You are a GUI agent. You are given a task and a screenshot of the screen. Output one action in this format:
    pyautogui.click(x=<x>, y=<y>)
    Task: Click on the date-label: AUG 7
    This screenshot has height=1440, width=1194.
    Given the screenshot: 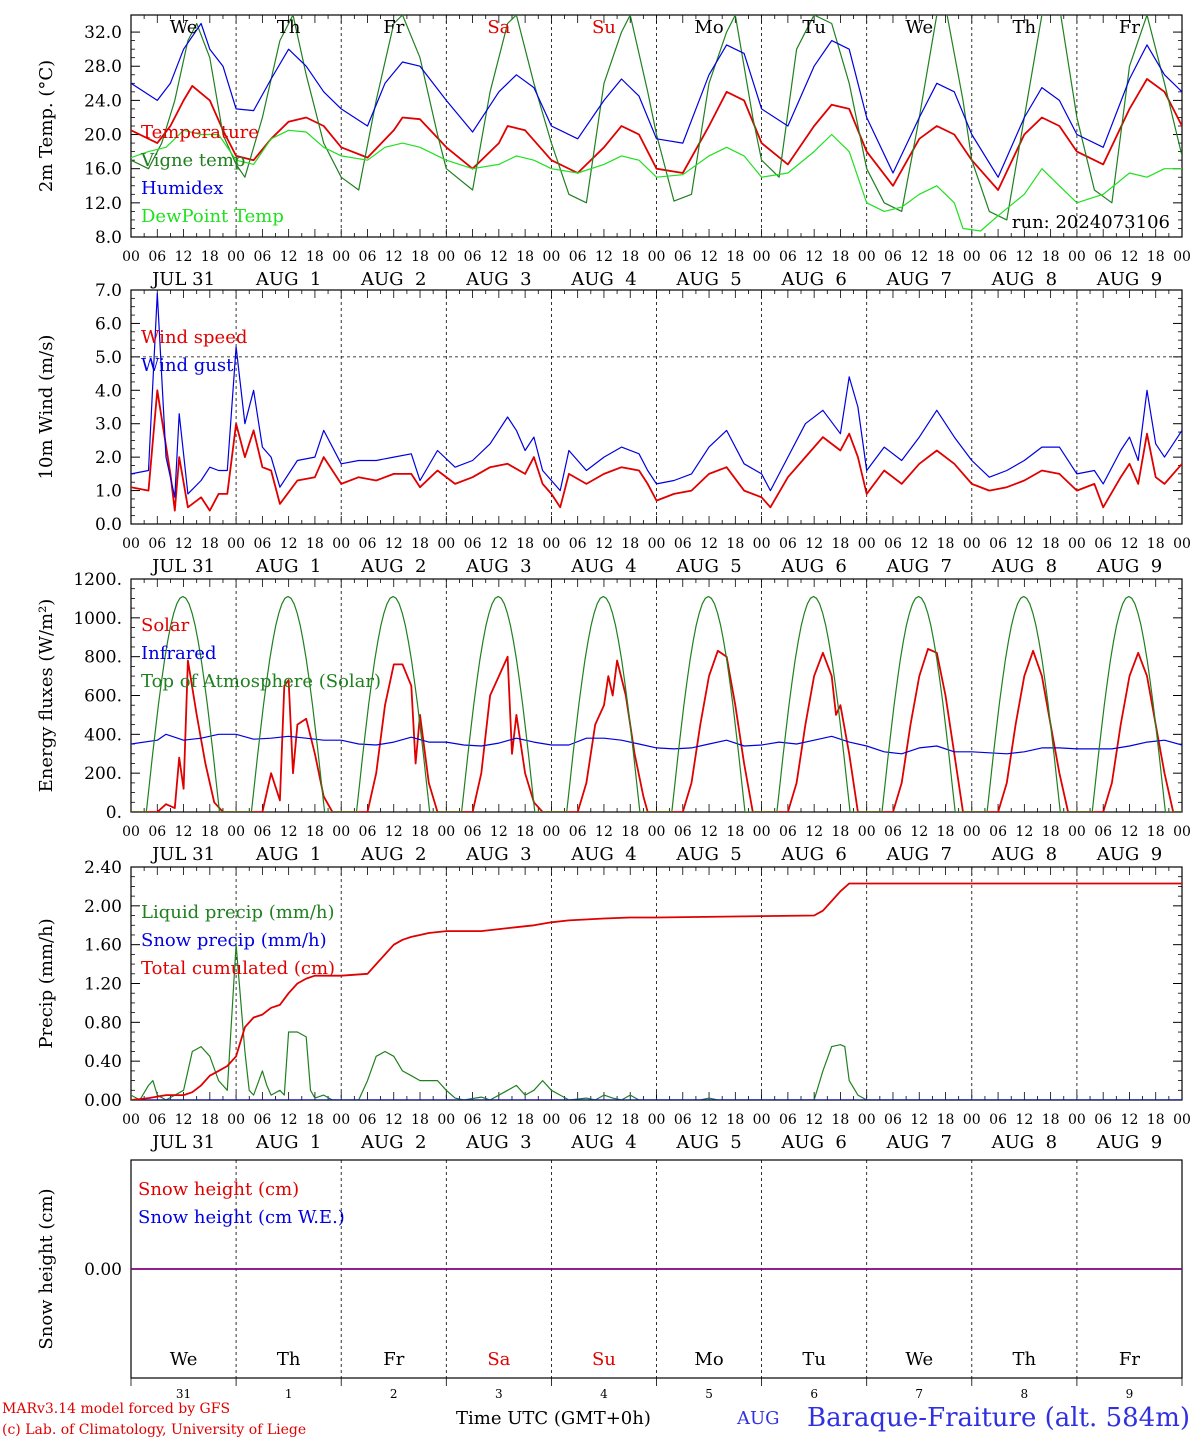 What is the action you would take?
    pyautogui.click(x=919, y=566)
    